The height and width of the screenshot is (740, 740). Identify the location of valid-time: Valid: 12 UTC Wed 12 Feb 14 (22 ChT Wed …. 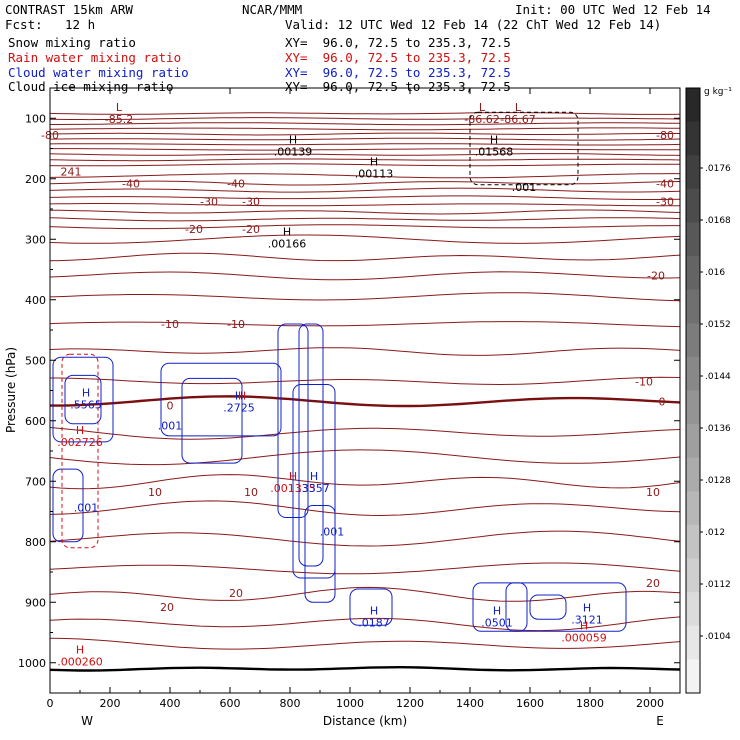
(473, 24).